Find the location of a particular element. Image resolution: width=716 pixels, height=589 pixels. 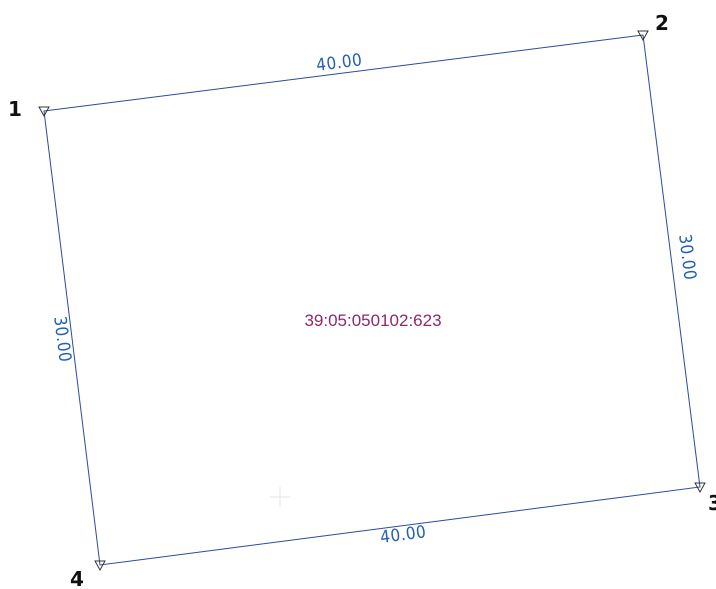

vertex-label-1: 1 is located at coordinates (15, 109).